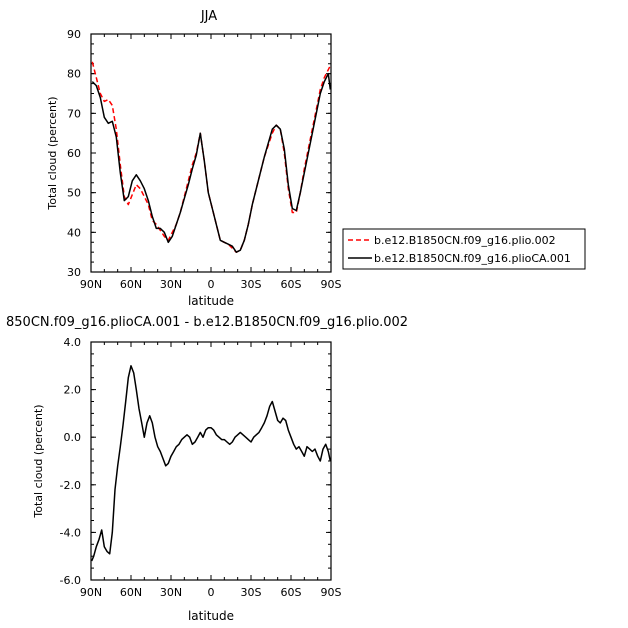  I want to click on y-tick-label: 80, so click(74, 74).